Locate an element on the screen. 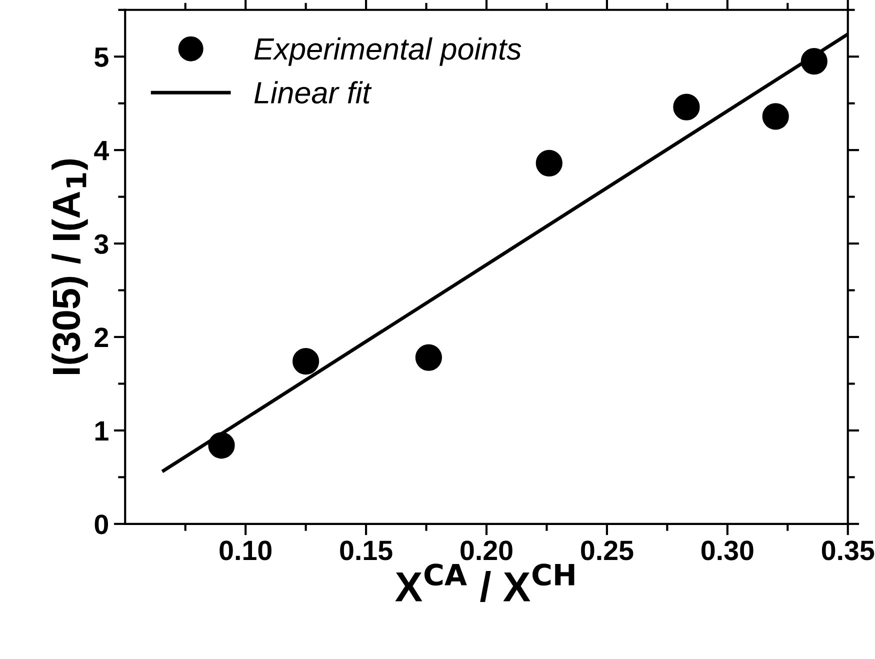 The image size is (875, 659). y-tick-label: 3 is located at coordinates (101, 244).